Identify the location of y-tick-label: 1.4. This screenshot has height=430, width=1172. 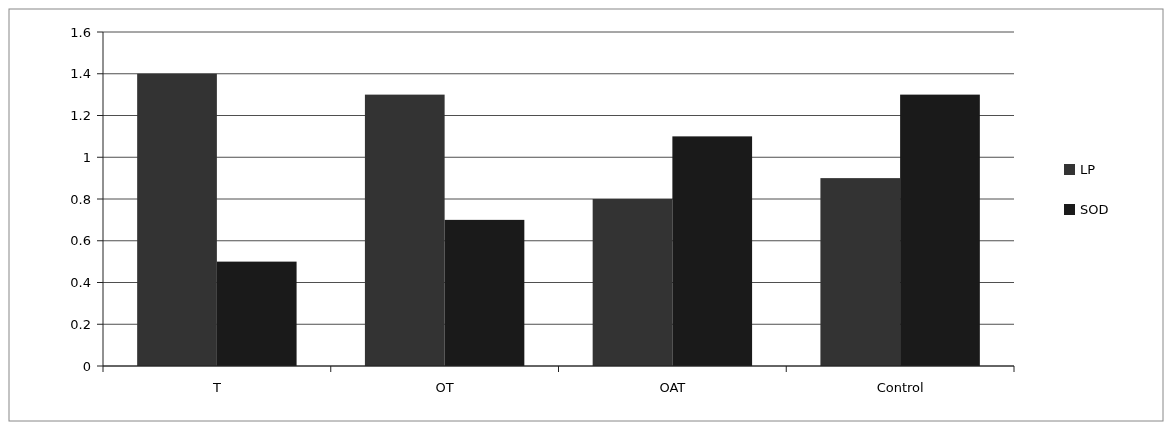
(80, 74).